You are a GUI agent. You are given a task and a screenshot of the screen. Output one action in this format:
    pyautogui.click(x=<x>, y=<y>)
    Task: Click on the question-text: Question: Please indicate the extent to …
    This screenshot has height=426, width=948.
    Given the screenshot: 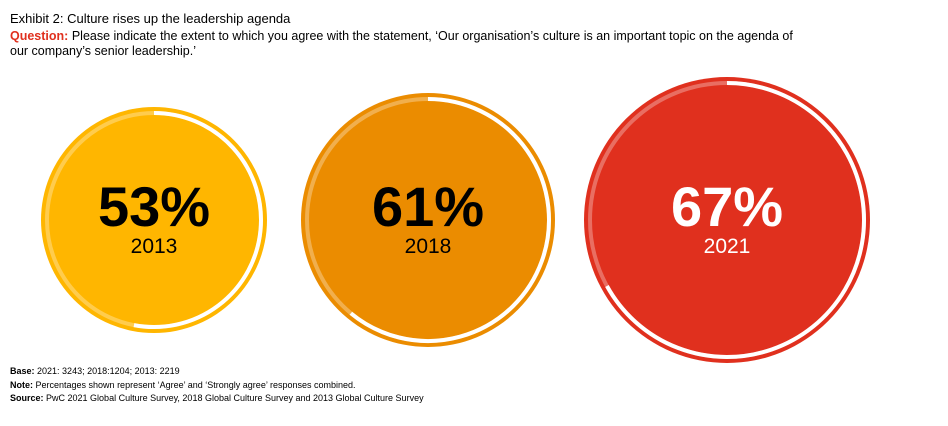 What is the action you would take?
    pyautogui.click(x=405, y=44)
    